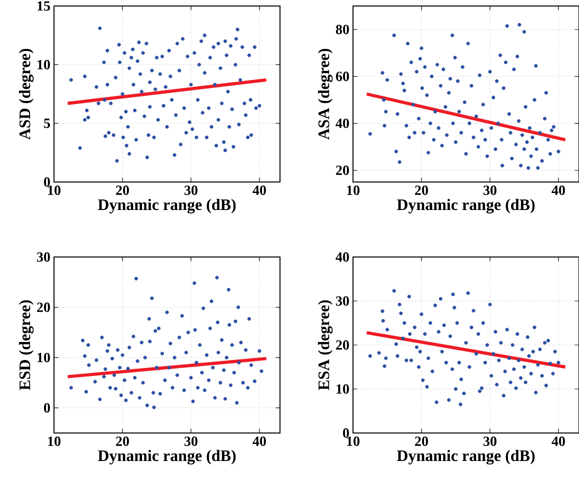 This screenshot has height=488, width=579. What do you see at coordinates (26, 94) in the screenshot?
I see `y-axis-title: ASD (degree)` at bounding box center [26, 94].